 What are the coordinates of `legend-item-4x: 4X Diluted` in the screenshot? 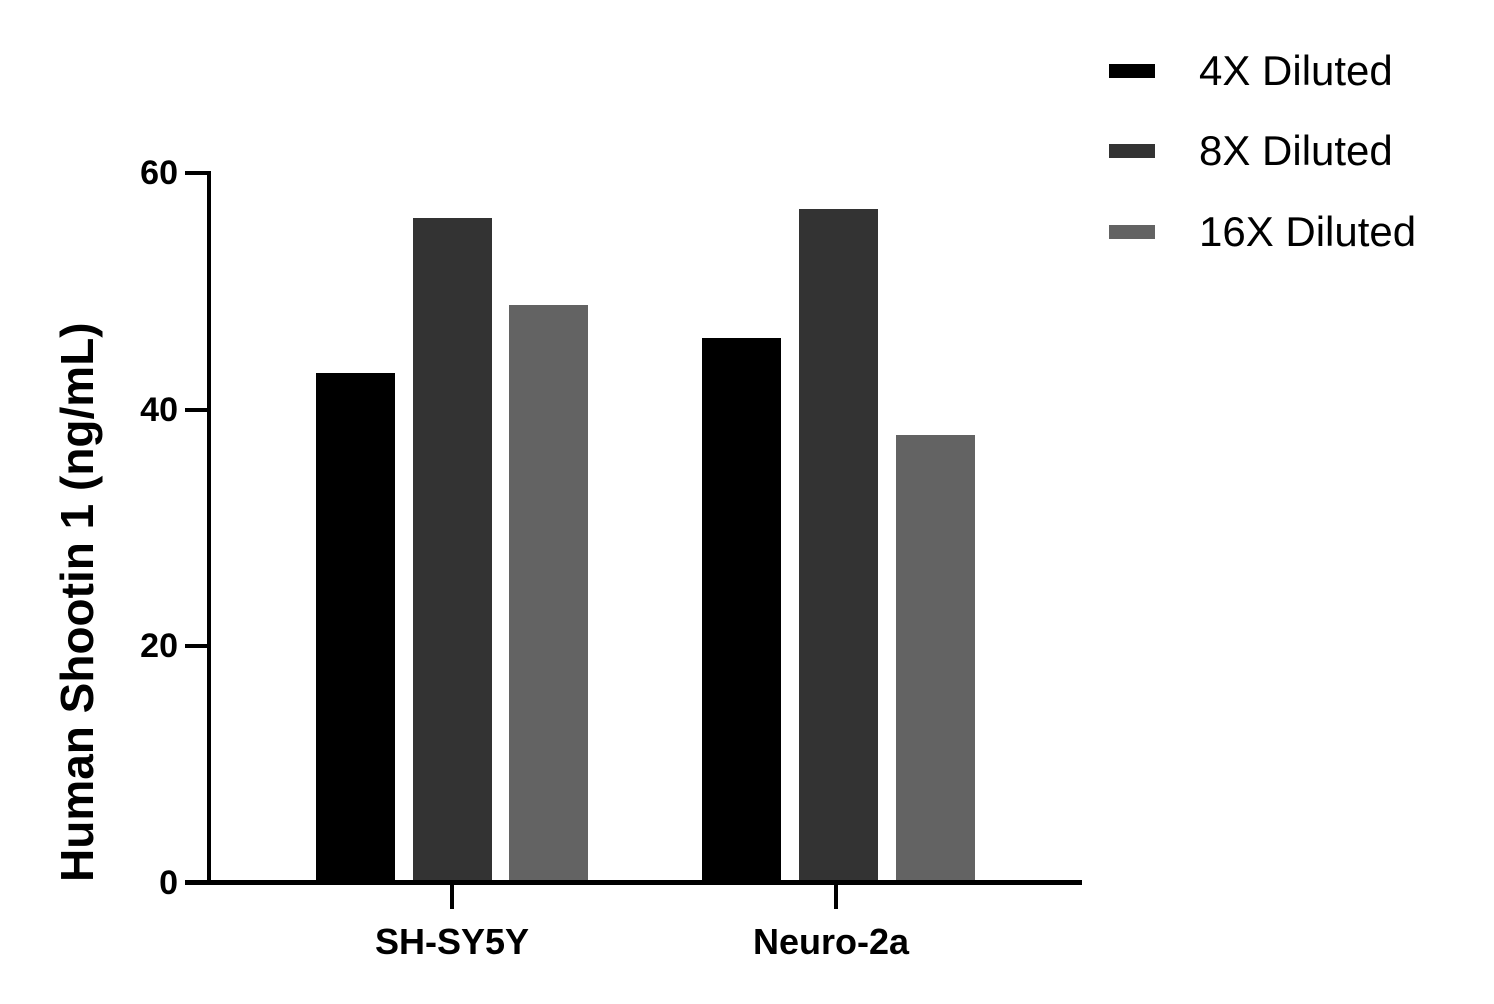 It's located at (1251, 71).